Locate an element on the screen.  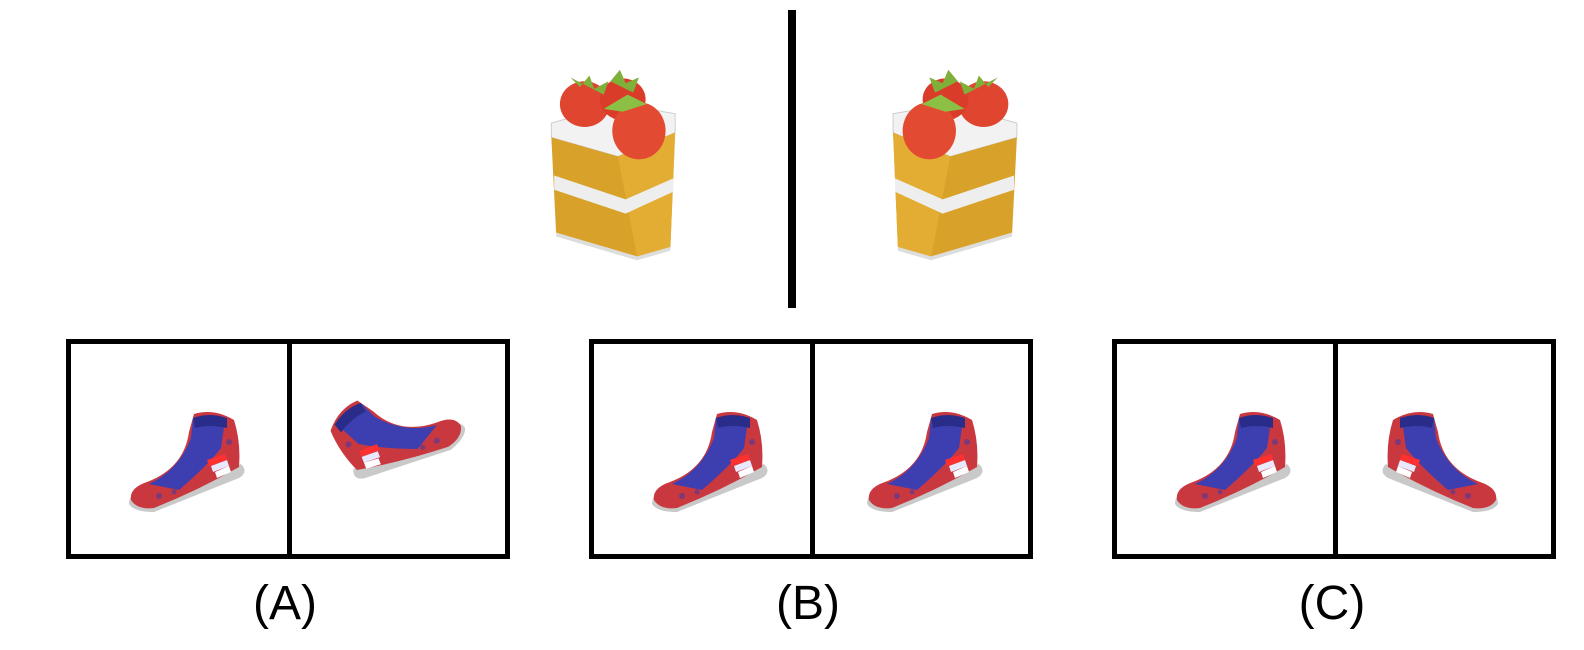
option-b-divider is located at coordinates (812, 449).